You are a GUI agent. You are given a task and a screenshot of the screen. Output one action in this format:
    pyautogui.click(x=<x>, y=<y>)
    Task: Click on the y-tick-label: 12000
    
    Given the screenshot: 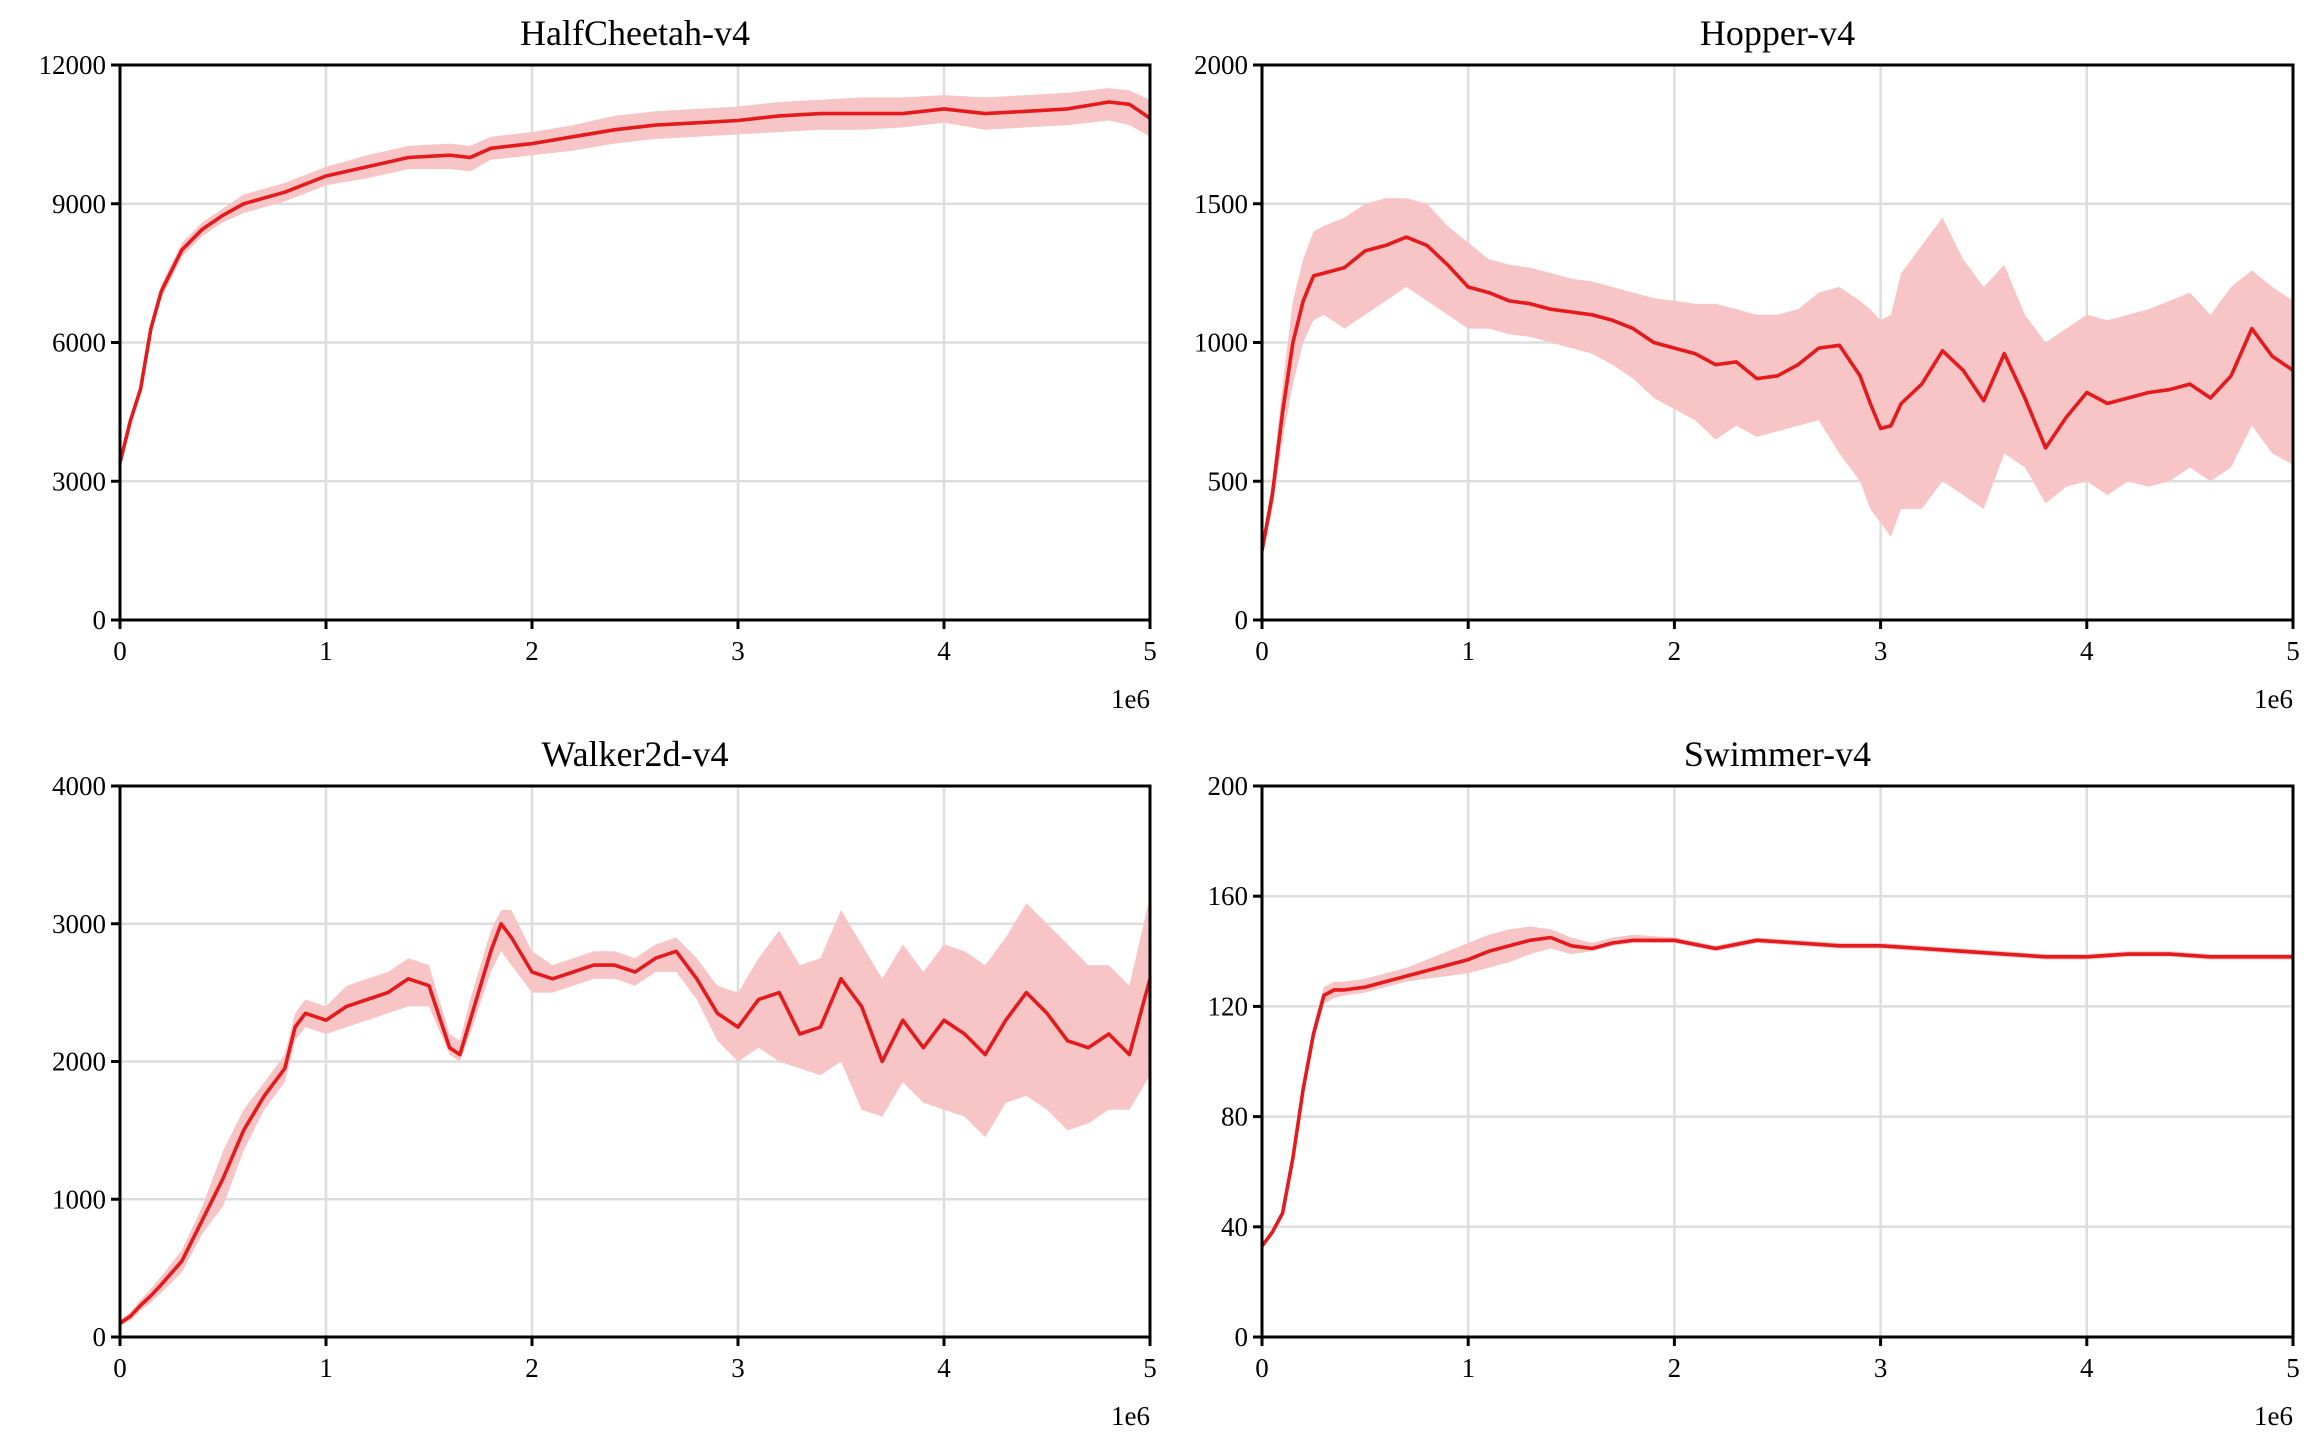 What is the action you would take?
    pyautogui.click(x=73, y=65)
    